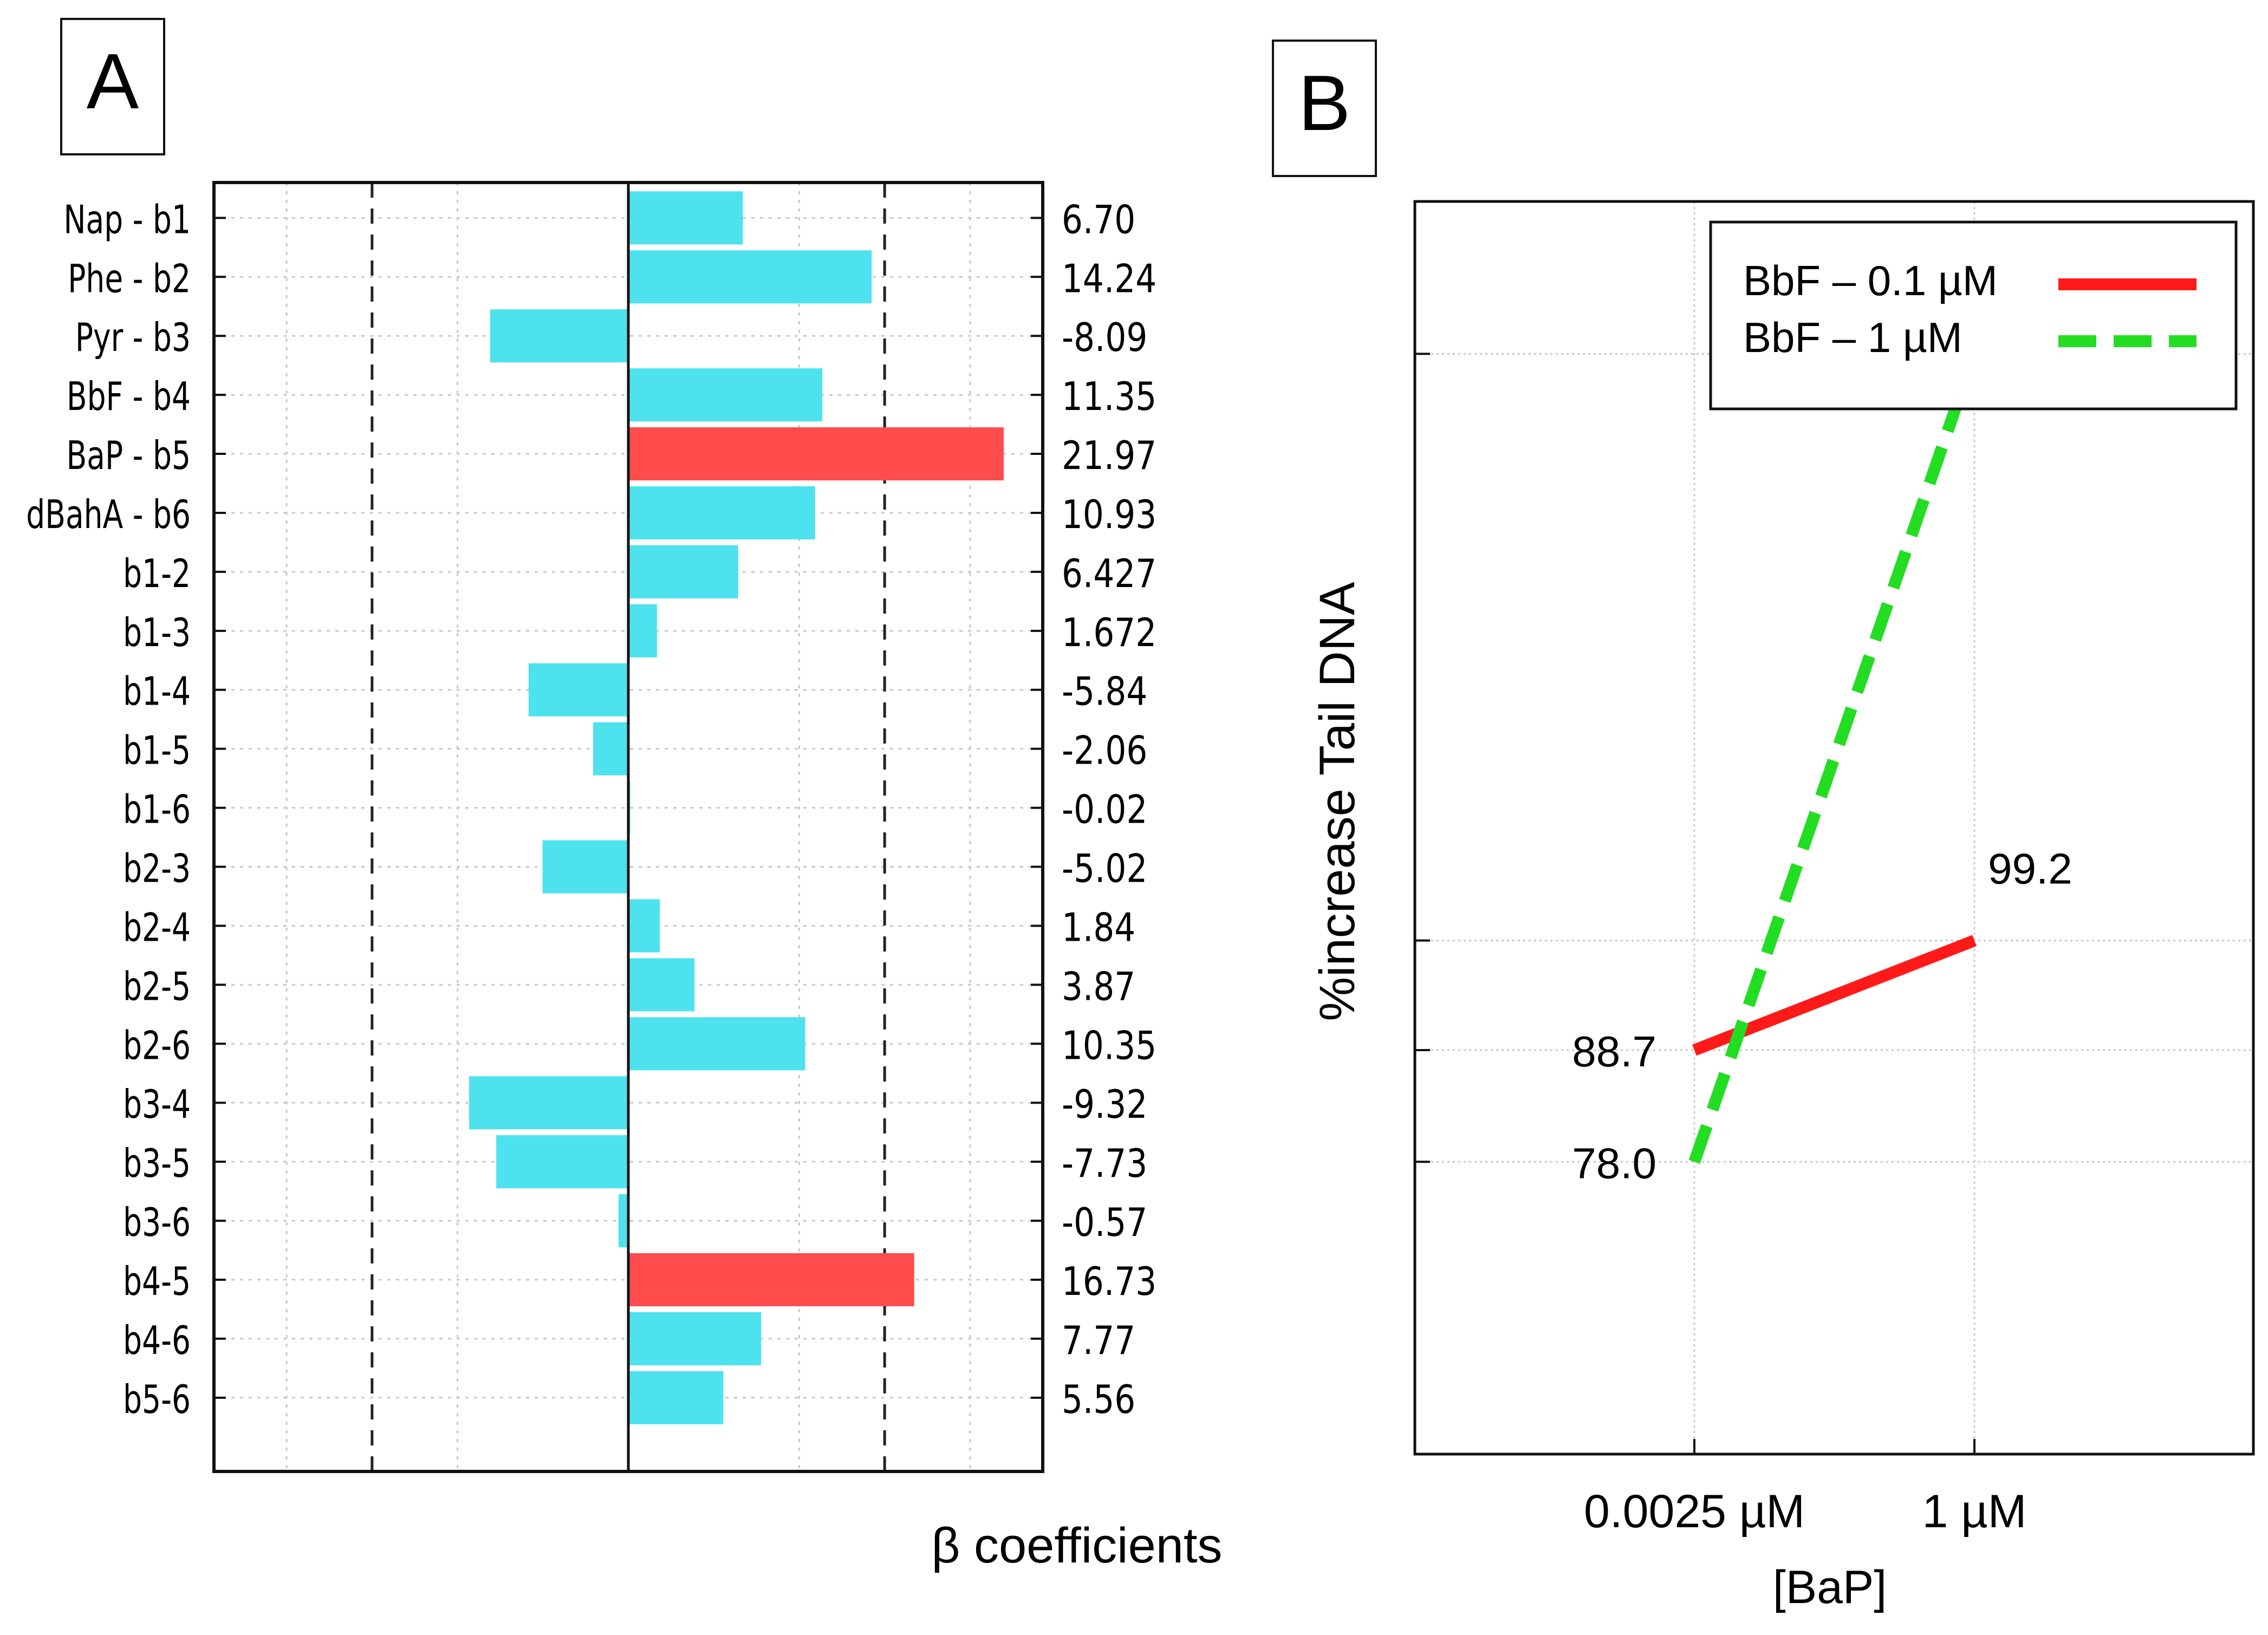 Image resolution: width=2268 pixels, height=1635 pixels. I want to click on category-label: b2-4, so click(157, 927).